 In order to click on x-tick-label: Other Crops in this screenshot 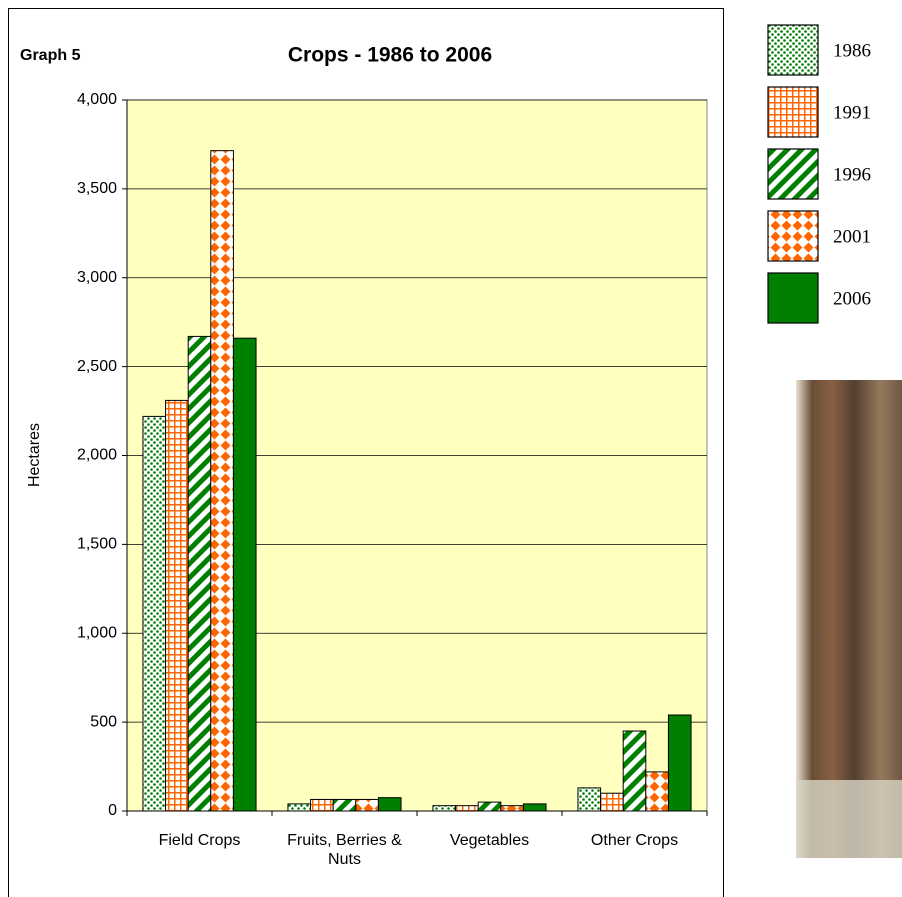, I will do `click(634, 840)`.